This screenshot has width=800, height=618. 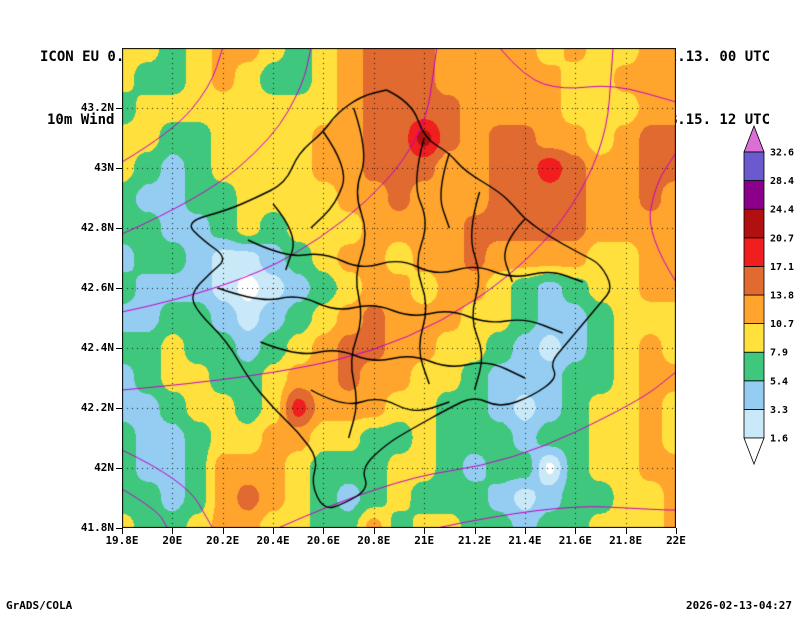 What do you see at coordinates (122, 540) in the screenshot?
I see `x-axis-label: 19.8E` at bounding box center [122, 540].